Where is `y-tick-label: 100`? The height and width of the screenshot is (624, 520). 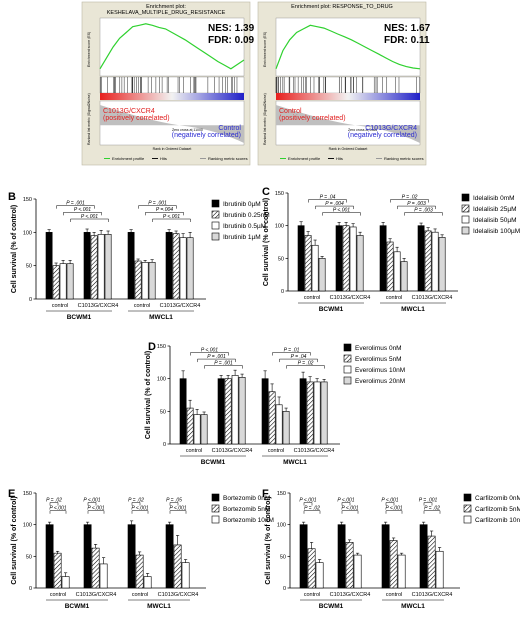 y-tick-label: 100 is located at coordinates (27, 526).